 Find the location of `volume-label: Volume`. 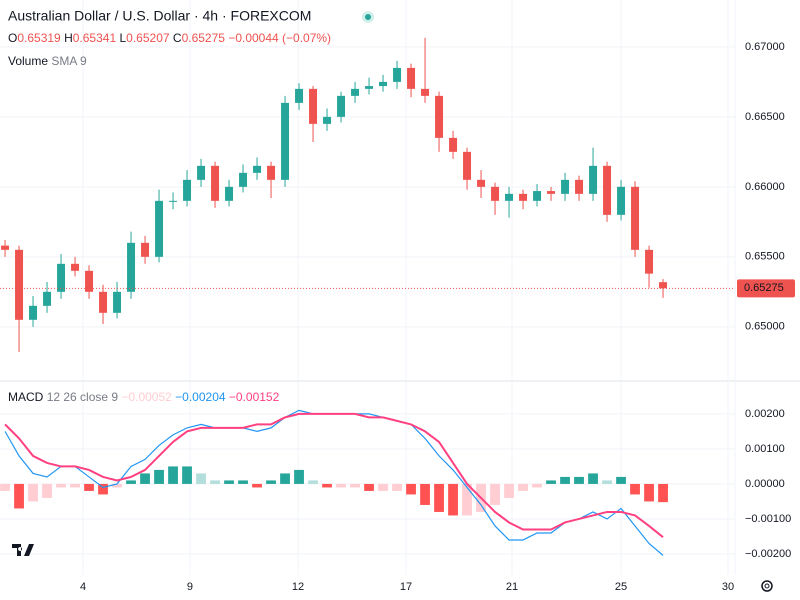

volume-label: Volume is located at coordinates (28, 61).